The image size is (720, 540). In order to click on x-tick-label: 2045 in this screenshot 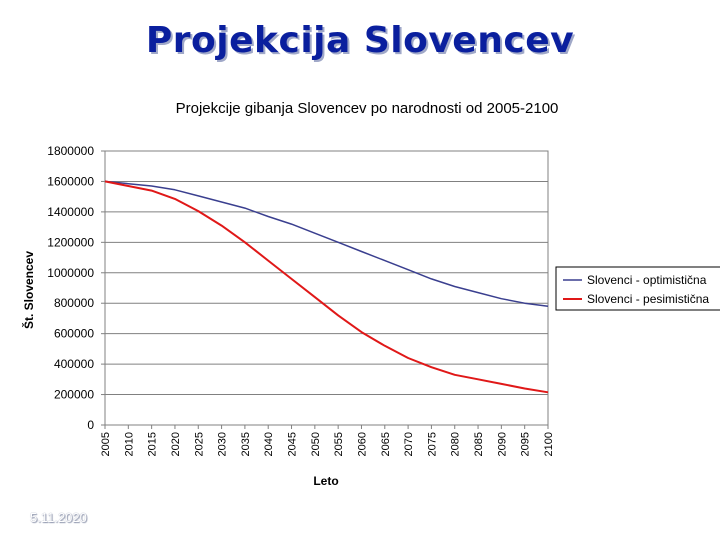, I will do `click(293, 444)`.